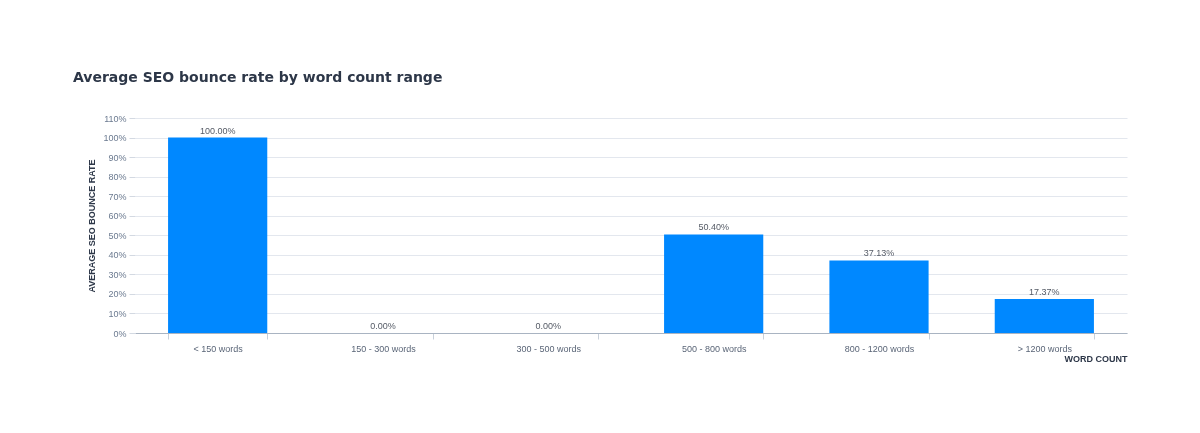 The width and height of the screenshot is (1200, 433). I want to click on x-tick-label: 500 - 800 words, so click(714, 348).